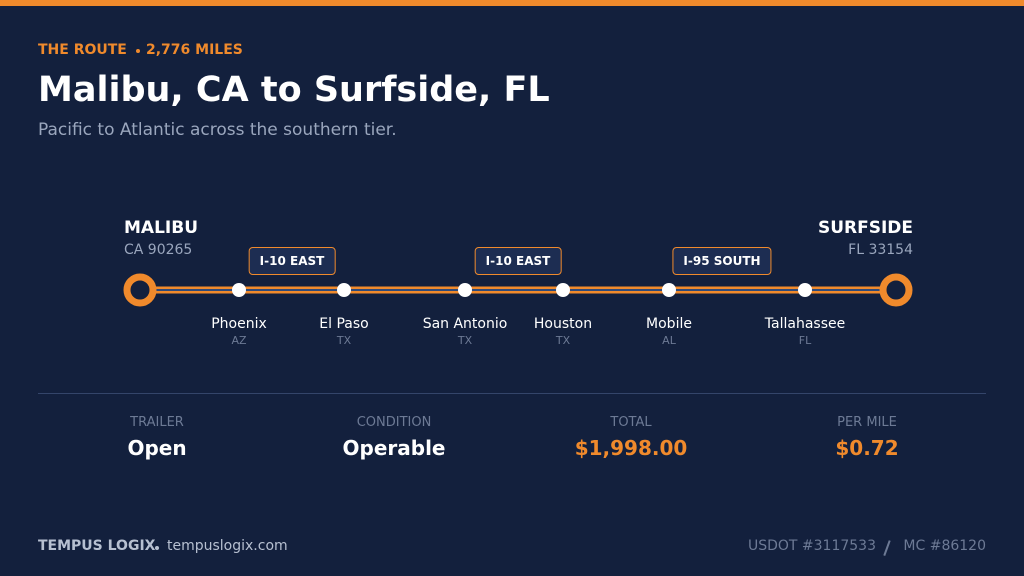 This screenshot has height=576, width=1024. What do you see at coordinates (805, 324) in the screenshot?
I see `stop-city: Tallahassee` at bounding box center [805, 324].